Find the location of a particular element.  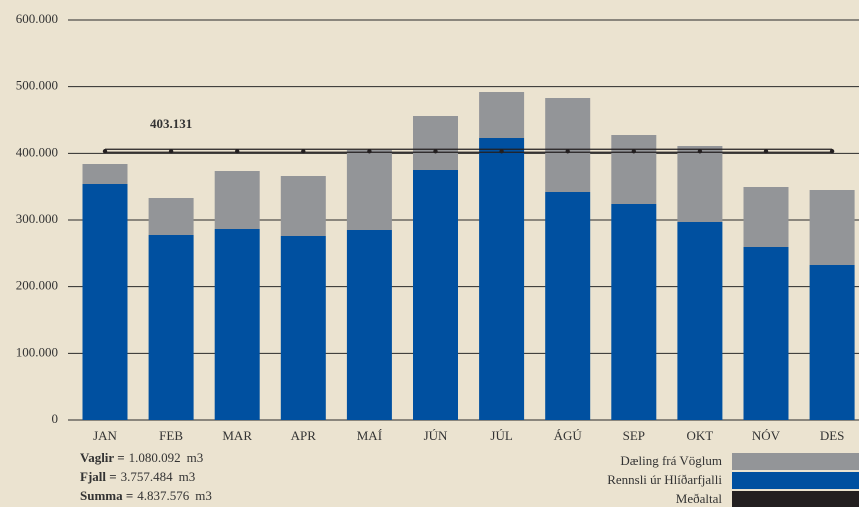

y-tick-label: 200.000 is located at coordinates (37, 285).